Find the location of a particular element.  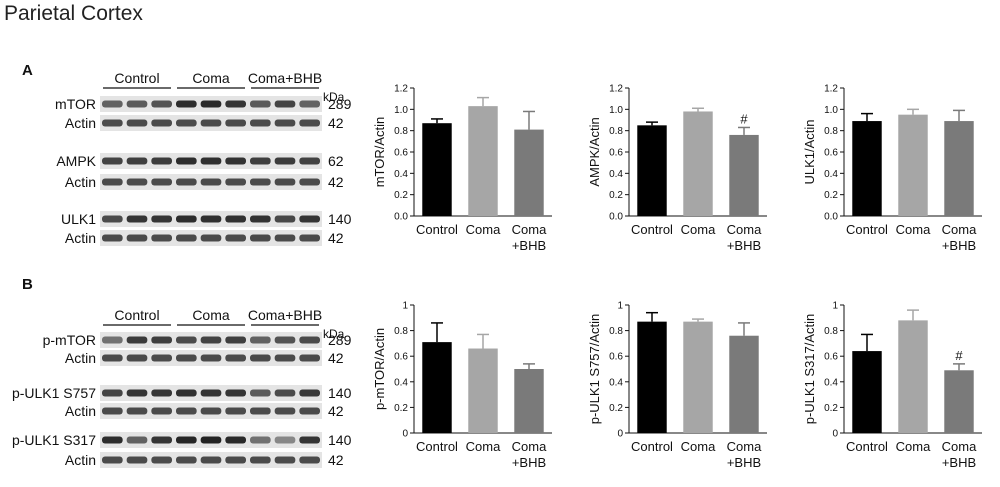

blot-protein-label: ULK1 is located at coordinates (78, 219).